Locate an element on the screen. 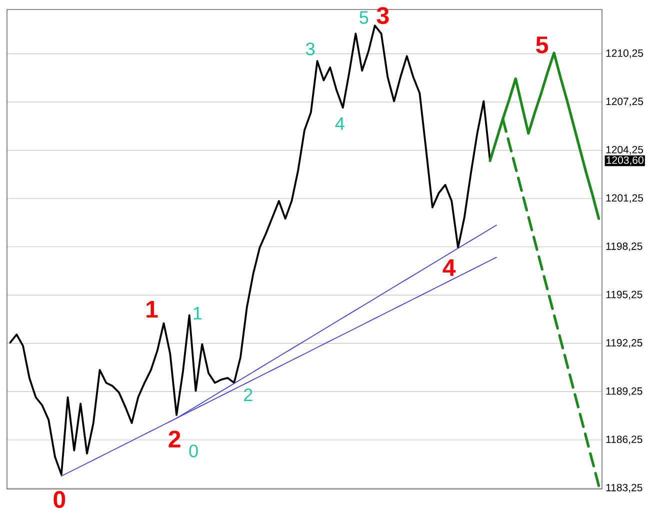 The image size is (652, 517). y-tick-label: 1198,25 is located at coordinates (624, 247).